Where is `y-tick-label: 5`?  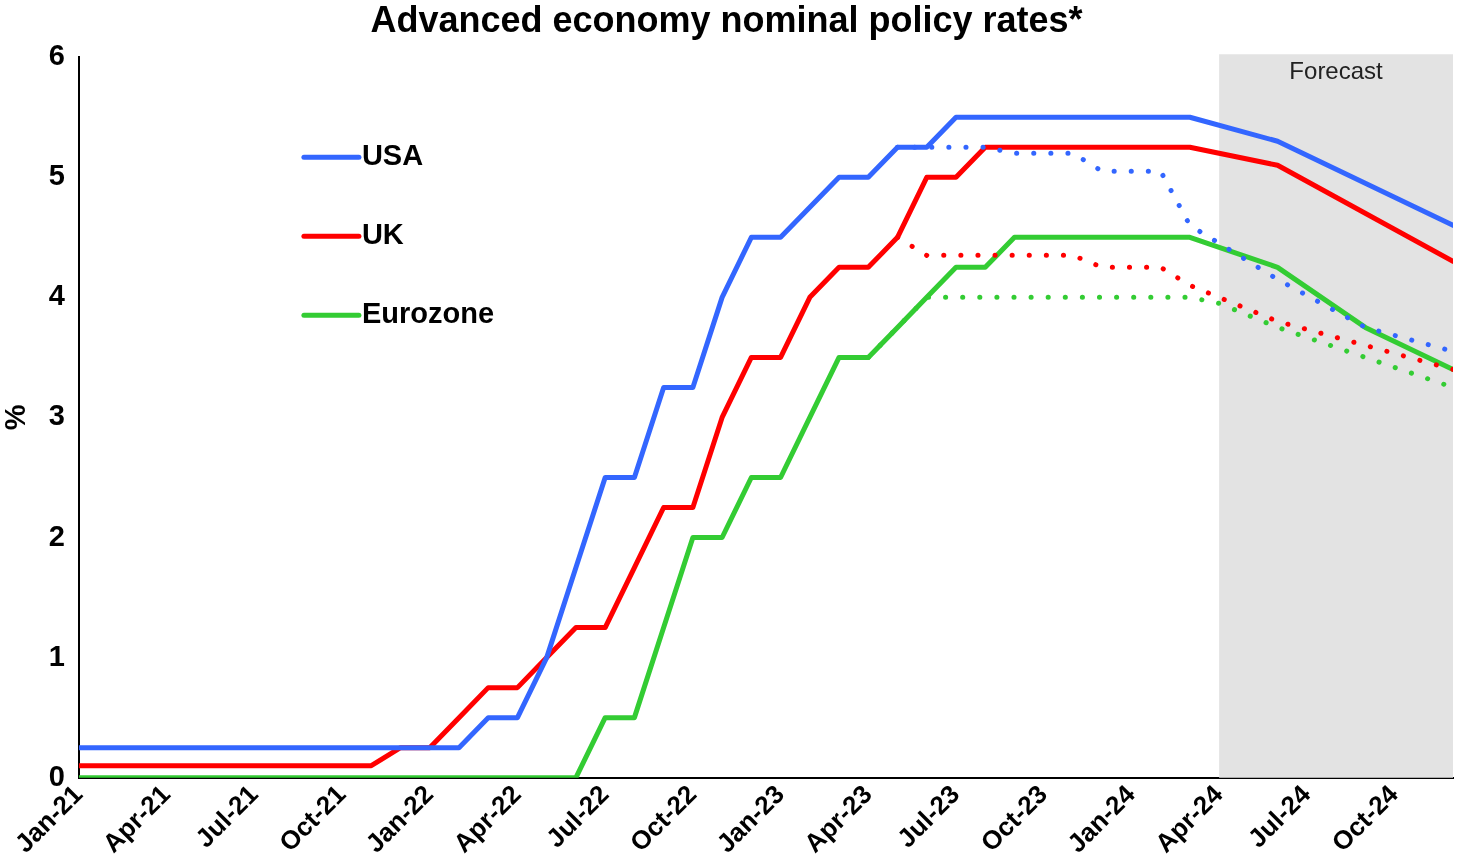
y-tick-label: 5 is located at coordinates (56, 175).